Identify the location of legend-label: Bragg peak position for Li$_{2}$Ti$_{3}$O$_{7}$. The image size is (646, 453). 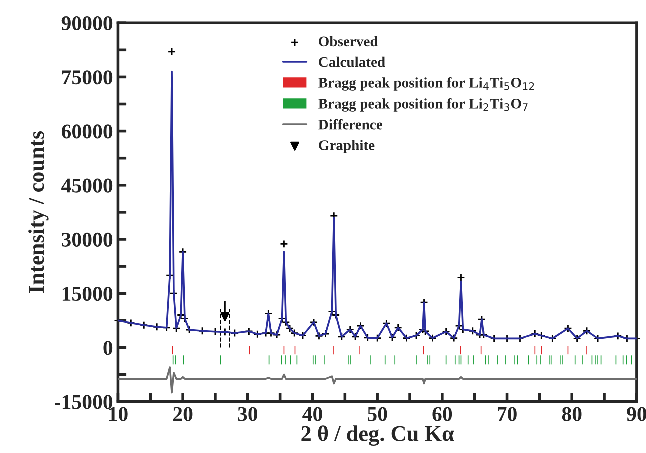
(423, 105).